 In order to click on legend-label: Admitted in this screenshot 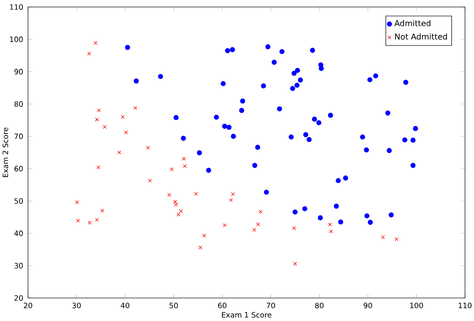, I will do `click(412, 23)`.